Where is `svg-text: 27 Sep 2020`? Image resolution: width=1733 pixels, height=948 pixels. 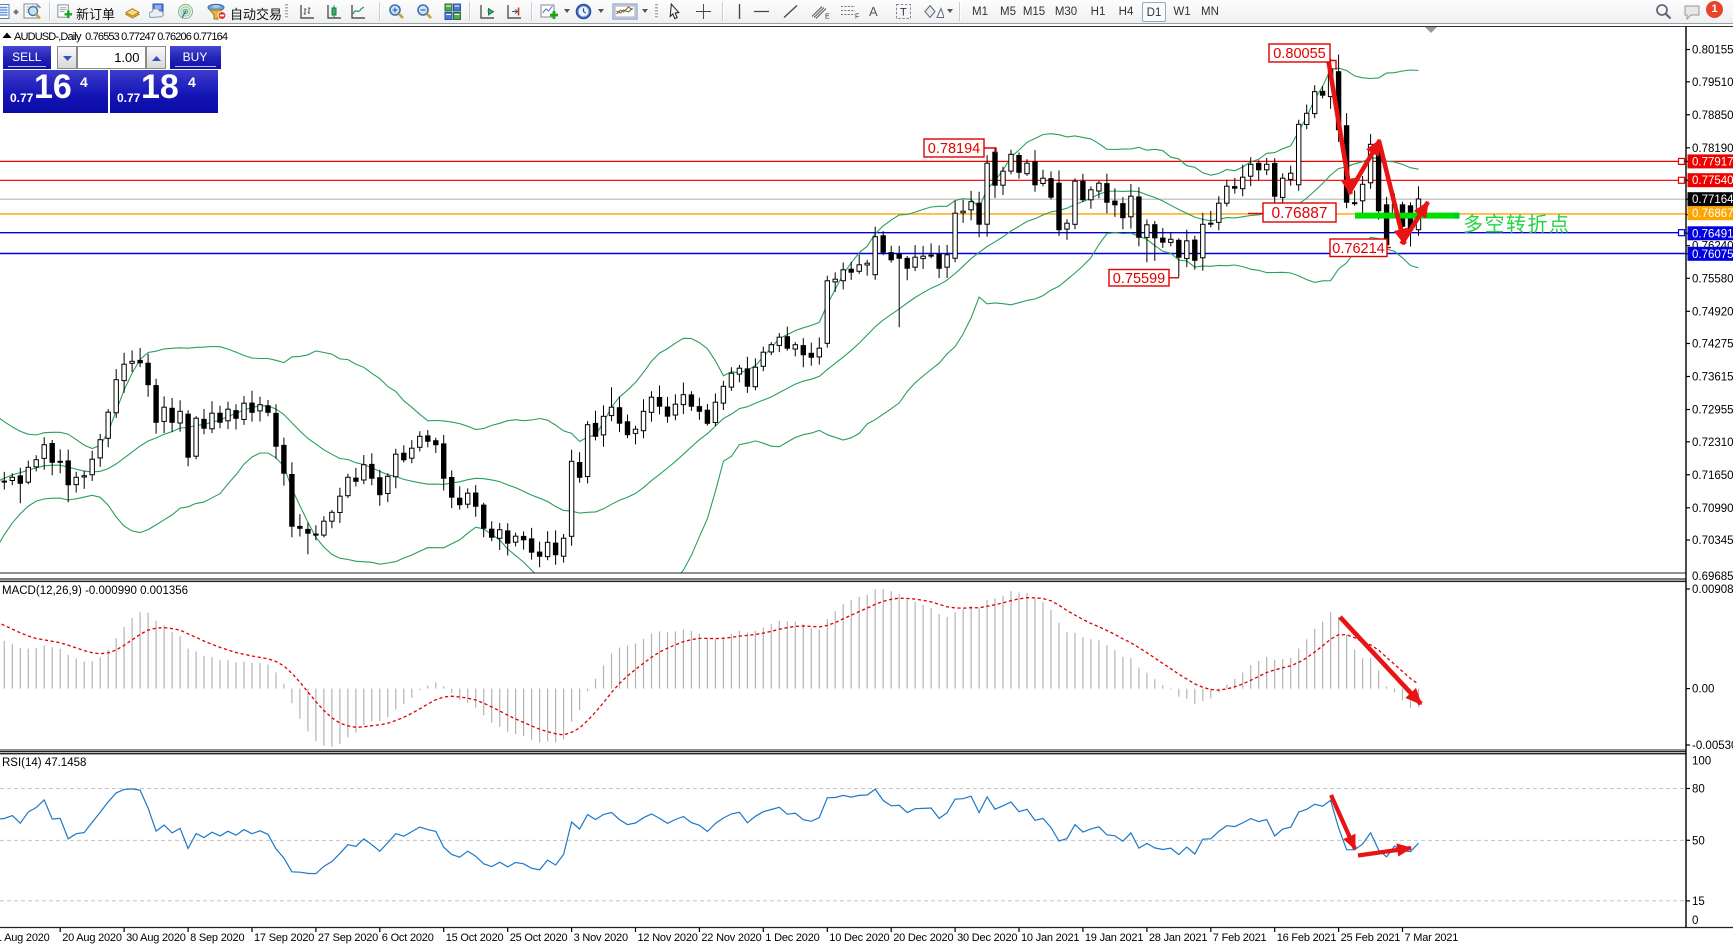
svg-text: 27 Sep 2020 is located at coordinates (348, 938).